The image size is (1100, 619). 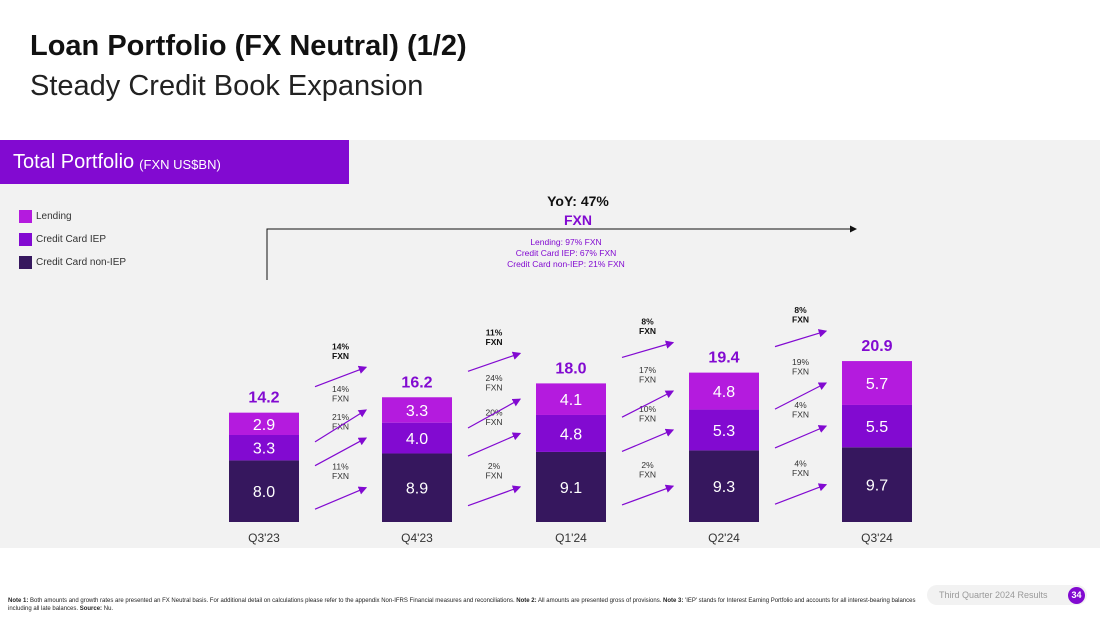 What do you see at coordinates (570, 368) in the screenshot?
I see `total-label: 18.0` at bounding box center [570, 368].